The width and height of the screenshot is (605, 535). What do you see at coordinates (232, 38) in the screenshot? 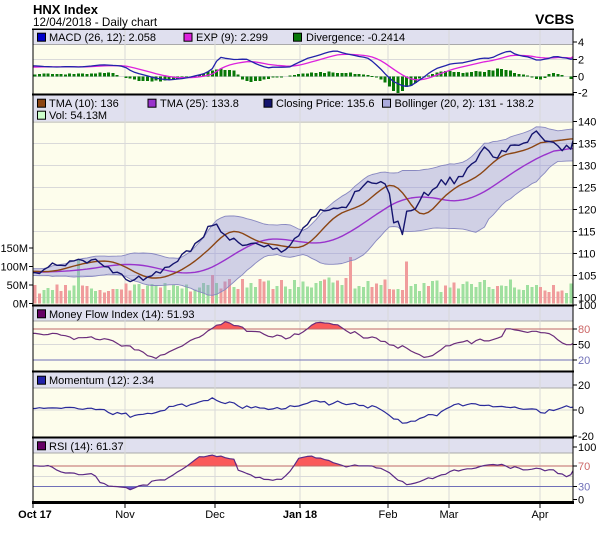
I see `svg-text: EXP (9): 2.299` at bounding box center [232, 38].